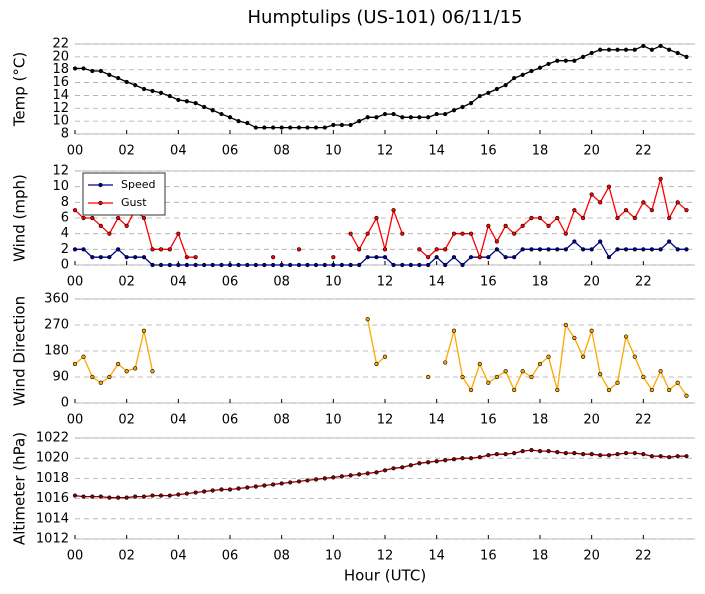  What do you see at coordinates (385, 17) in the screenshot?
I see `chart-title: Humptulips (US-101) 06/11/15` at bounding box center [385, 17].